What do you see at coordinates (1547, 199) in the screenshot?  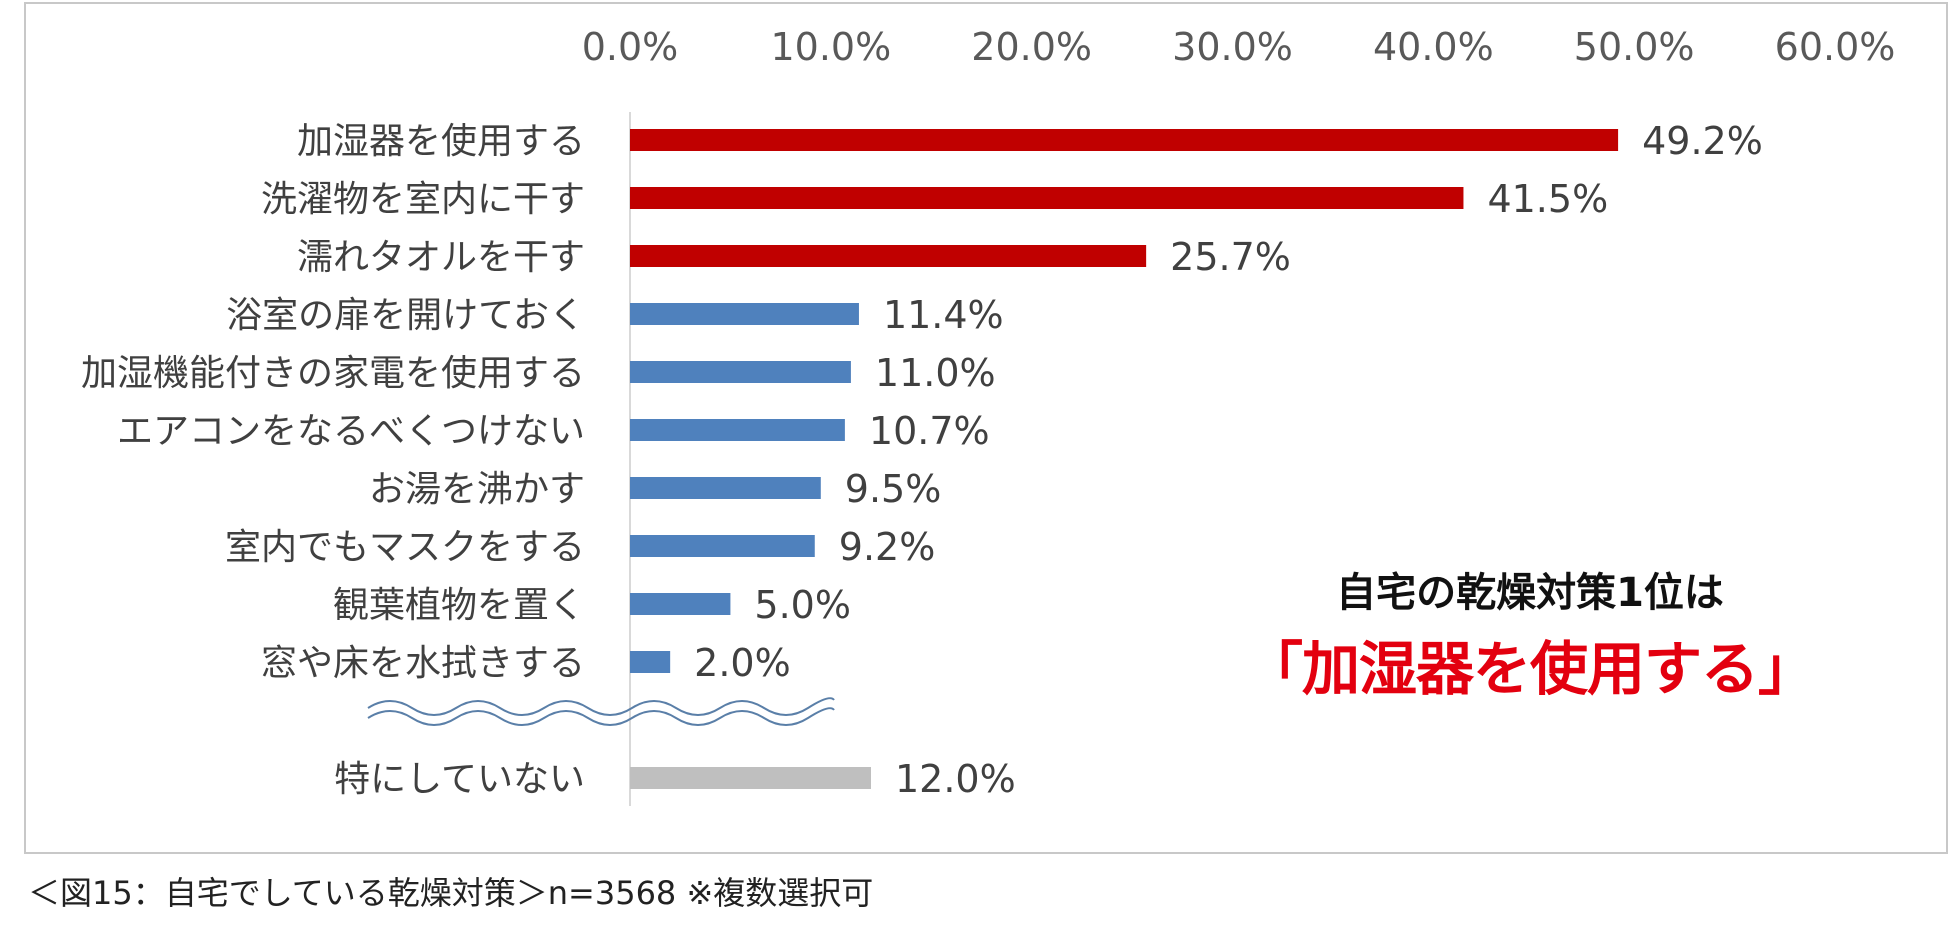 I see `data-label: 41.5%` at bounding box center [1547, 199].